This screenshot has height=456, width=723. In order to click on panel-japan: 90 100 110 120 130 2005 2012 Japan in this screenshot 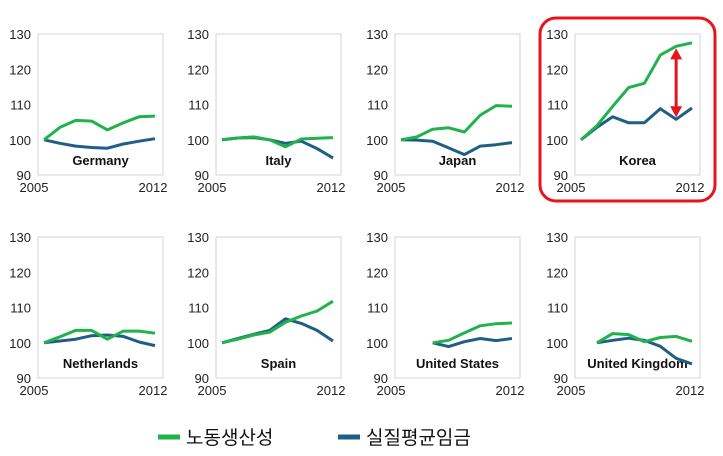, I will do `click(445, 111)`.